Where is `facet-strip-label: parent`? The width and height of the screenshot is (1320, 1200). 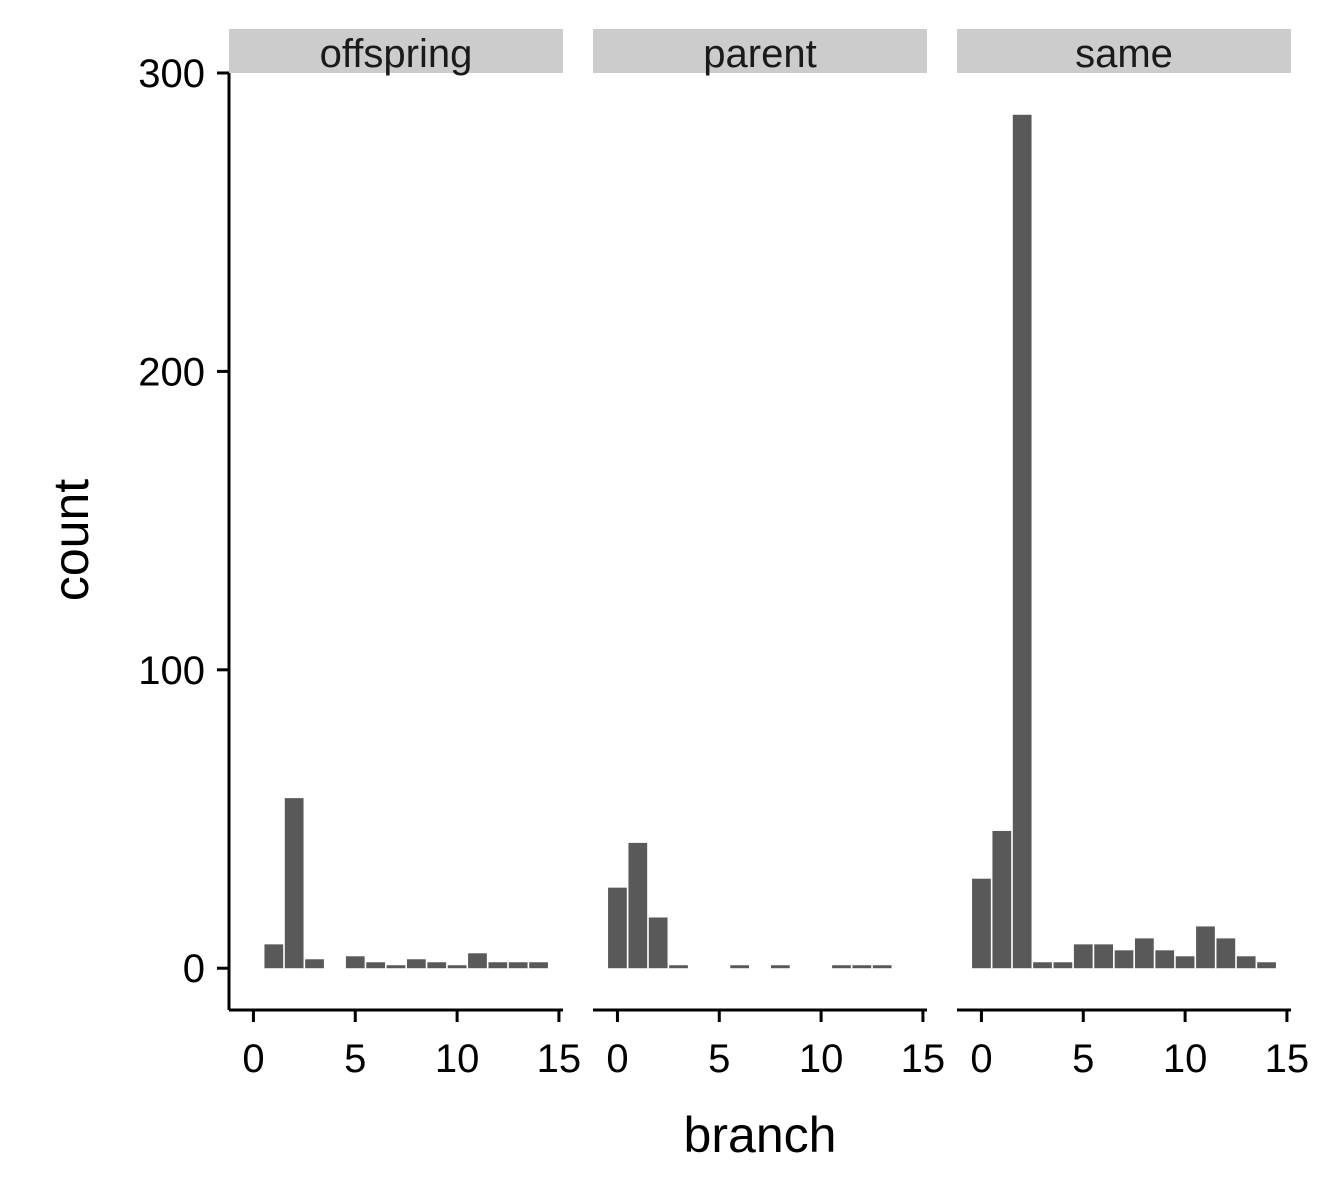
facet-strip-label: parent is located at coordinates (759, 54).